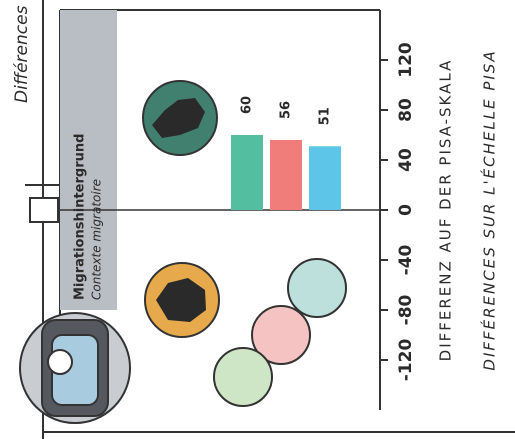 The width and height of the screenshot is (515, 439). What do you see at coordinates (247, 105) in the screenshot?
I see `value-label: 60` at bounding box center [247, 105].